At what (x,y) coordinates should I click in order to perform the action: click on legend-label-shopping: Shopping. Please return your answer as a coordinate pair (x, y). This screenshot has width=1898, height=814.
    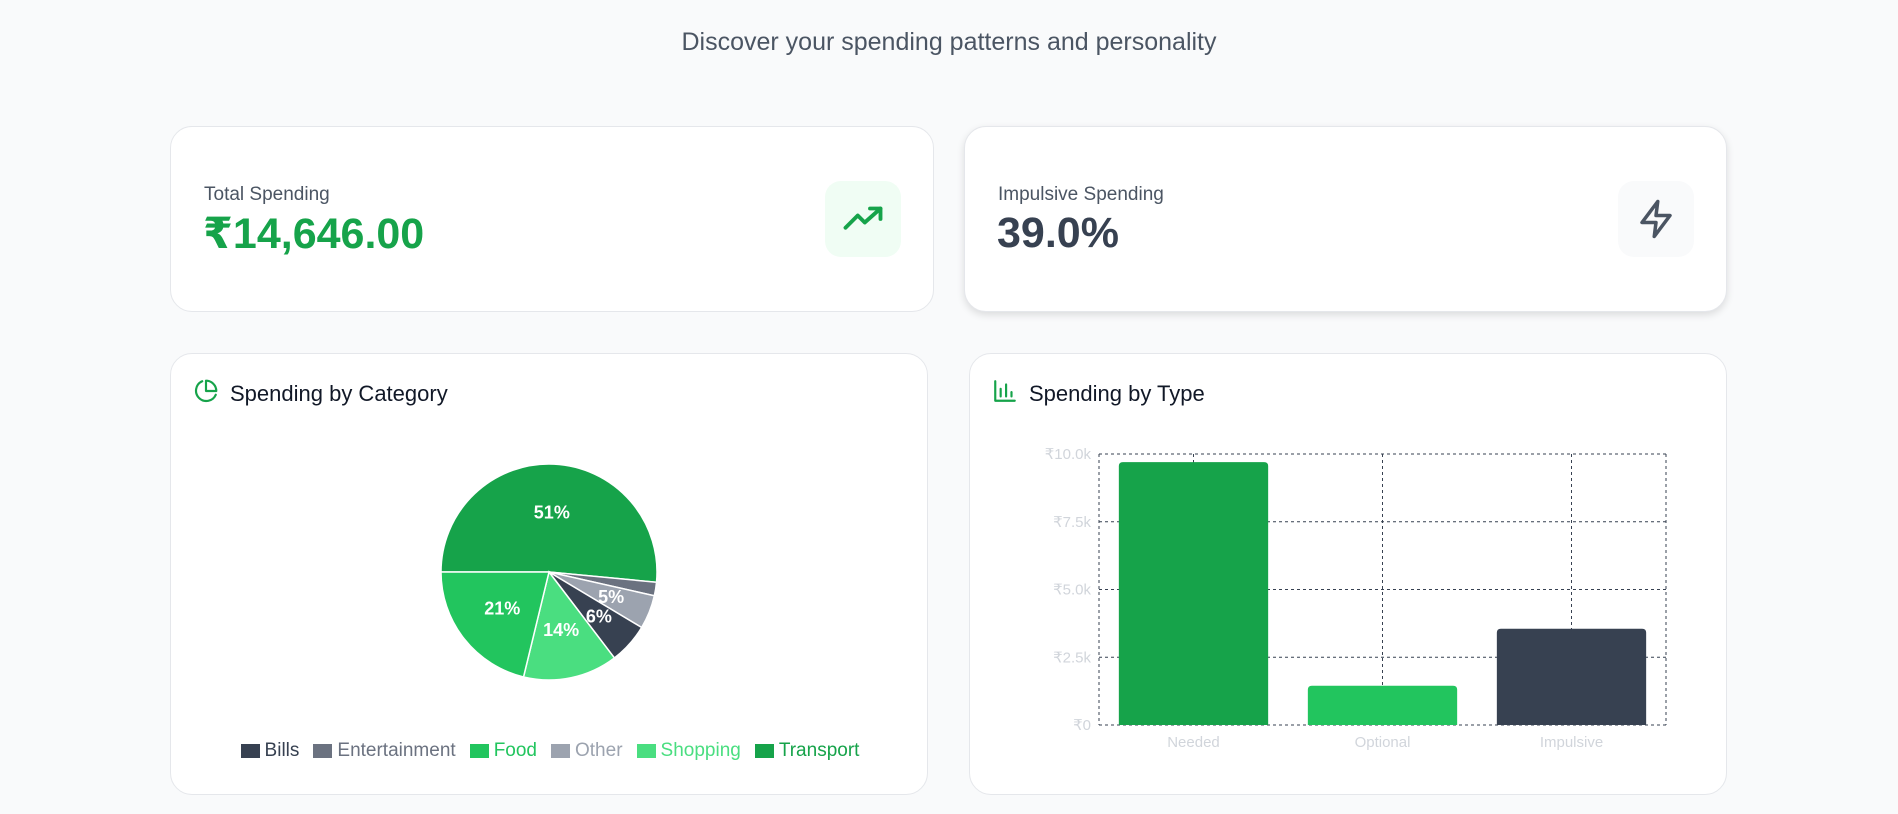
    Looking at the image, I should click on (700, 750).